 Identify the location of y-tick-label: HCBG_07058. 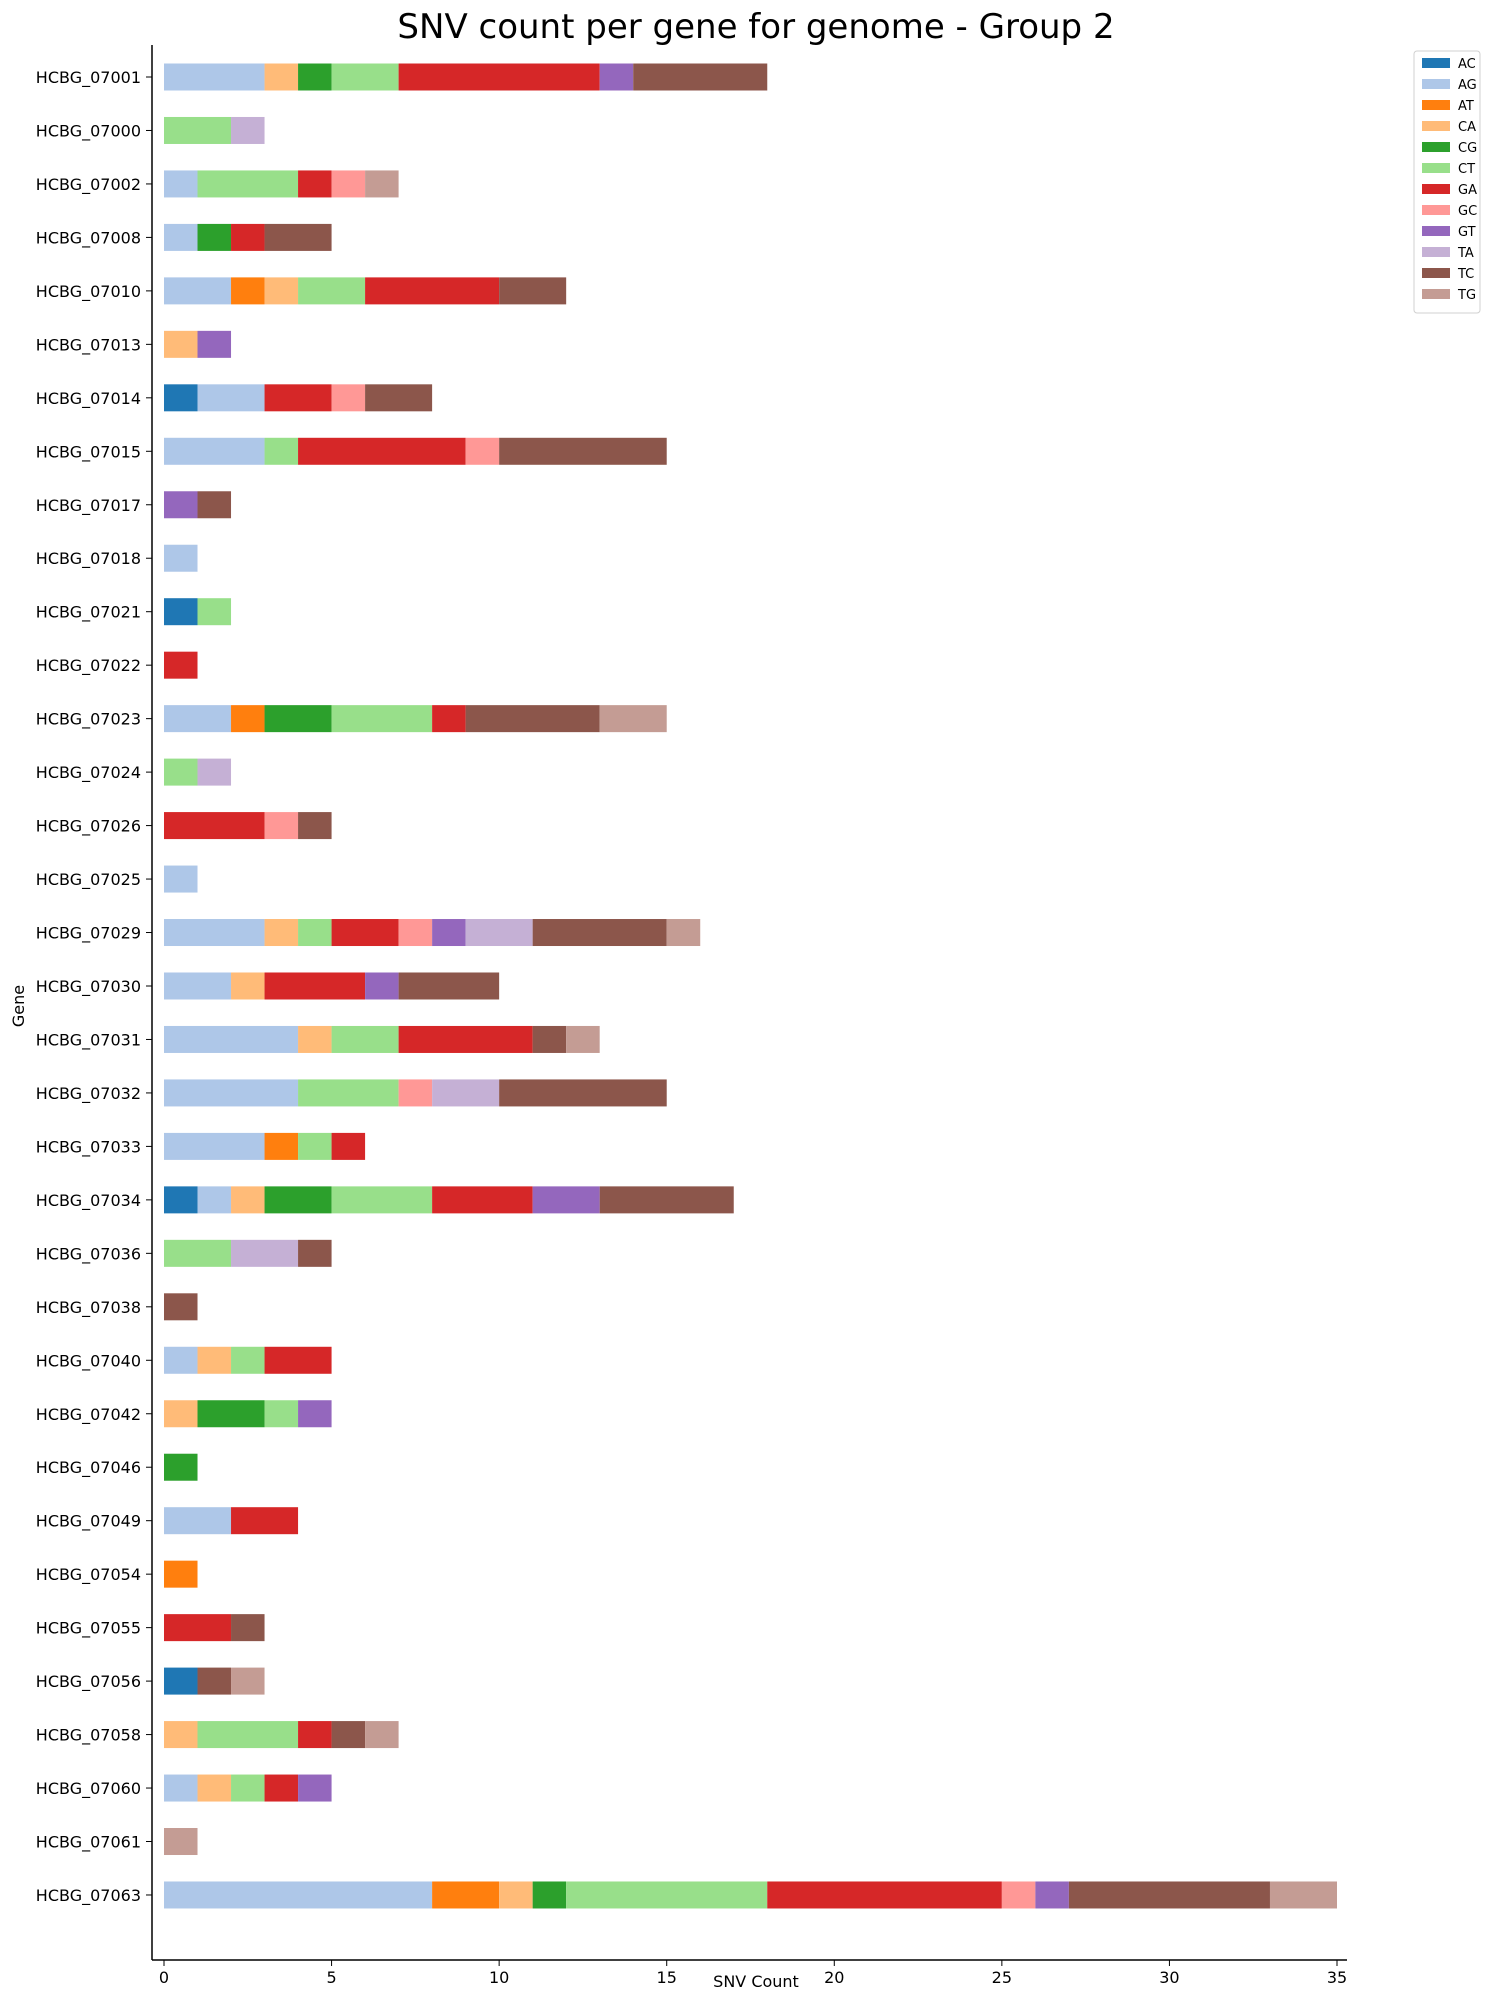
(88, 1736).